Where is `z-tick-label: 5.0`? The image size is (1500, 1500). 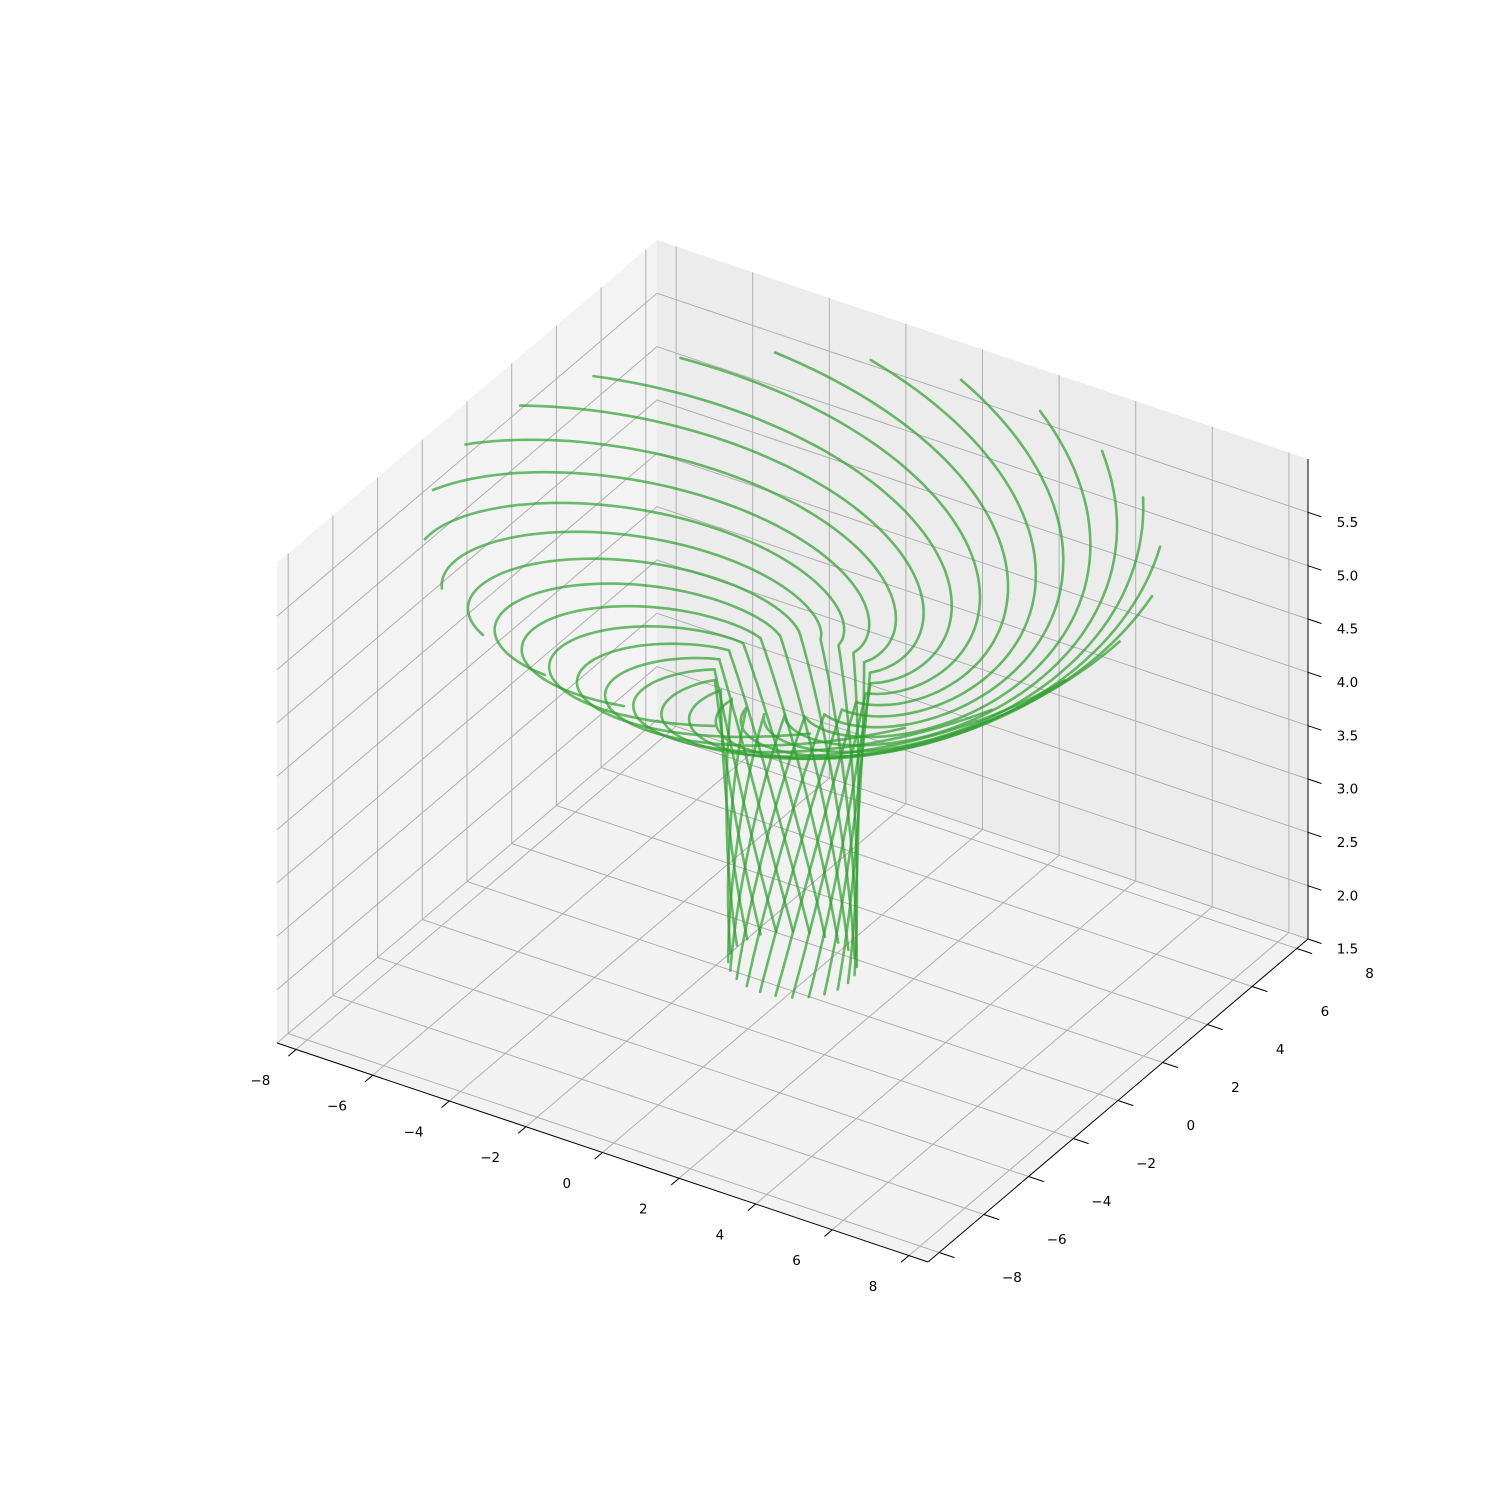 z-tick-label: 5.0 is located at coordinates (1347, 576).